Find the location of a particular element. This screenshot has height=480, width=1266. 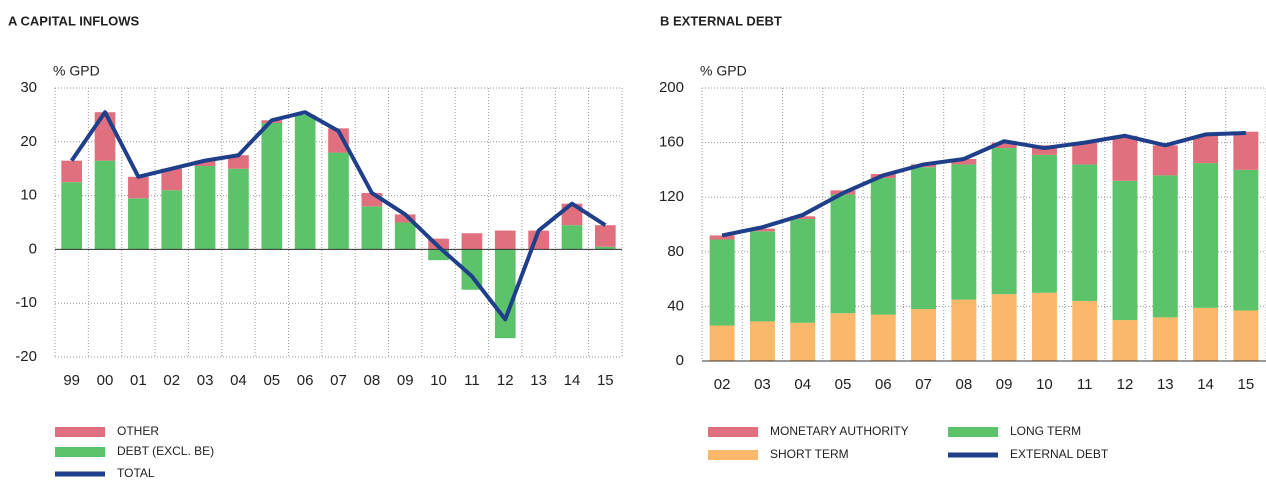

x-tick-label: 11 is located at coordinates (472, 380).